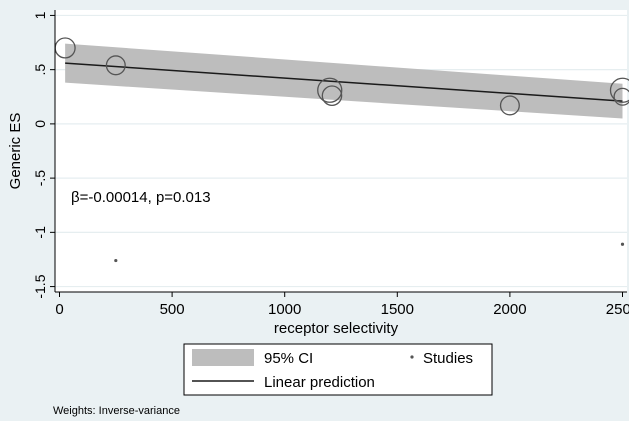 The width and height of the screenshot is (629, 421). What do you see at coordinates (284, 309) in the screenshot?
I see `x-tick-label-2: 1000` at bounding box center [284, 309].